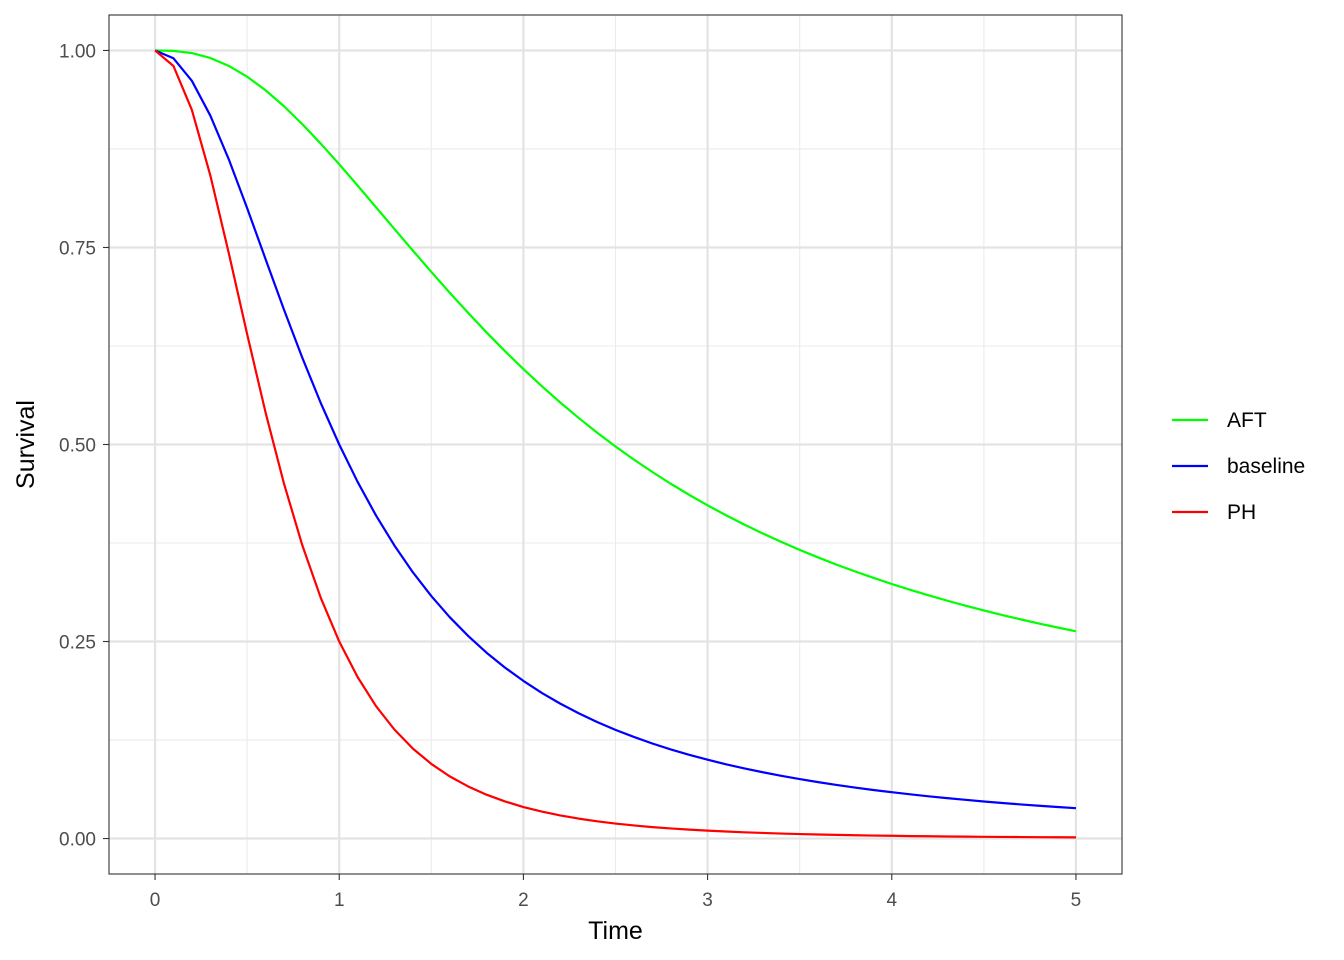 The image size is (1344, 960). I want to click on y-tick-label: 0.25, so click(77, 643).